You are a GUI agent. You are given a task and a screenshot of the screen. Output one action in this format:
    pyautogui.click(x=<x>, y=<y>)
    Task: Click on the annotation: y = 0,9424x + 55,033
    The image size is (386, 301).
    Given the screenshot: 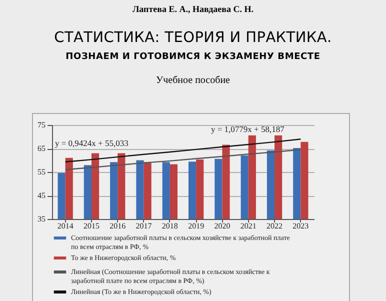 What is the action you would take?
    pyautogui.click(x=91, y=143)
    